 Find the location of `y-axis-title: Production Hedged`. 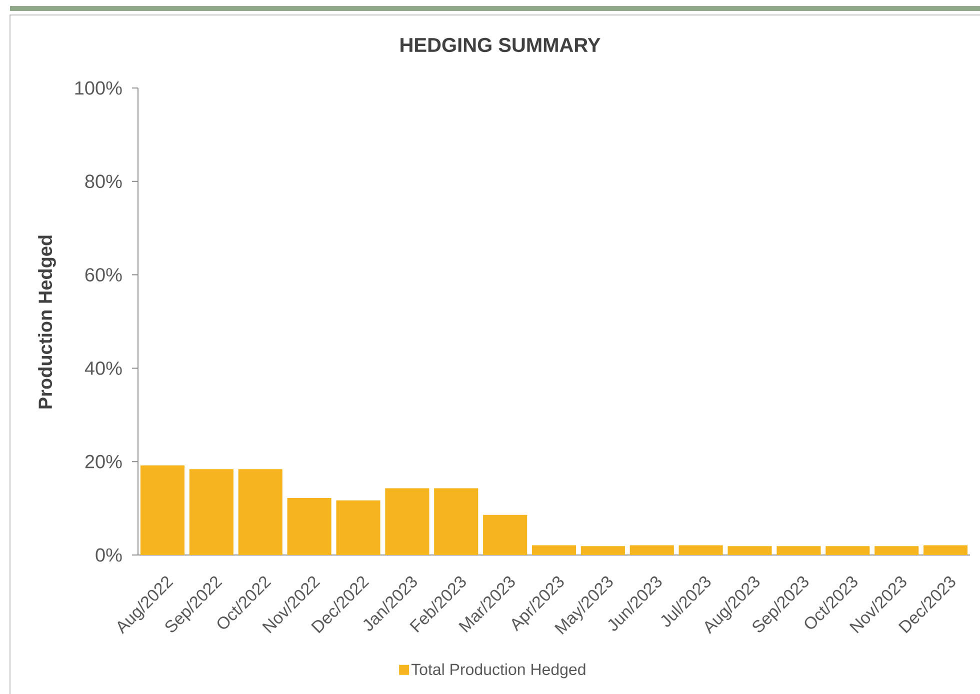

y-axis-title: Production Hedged is located at coordinates (47, 322).